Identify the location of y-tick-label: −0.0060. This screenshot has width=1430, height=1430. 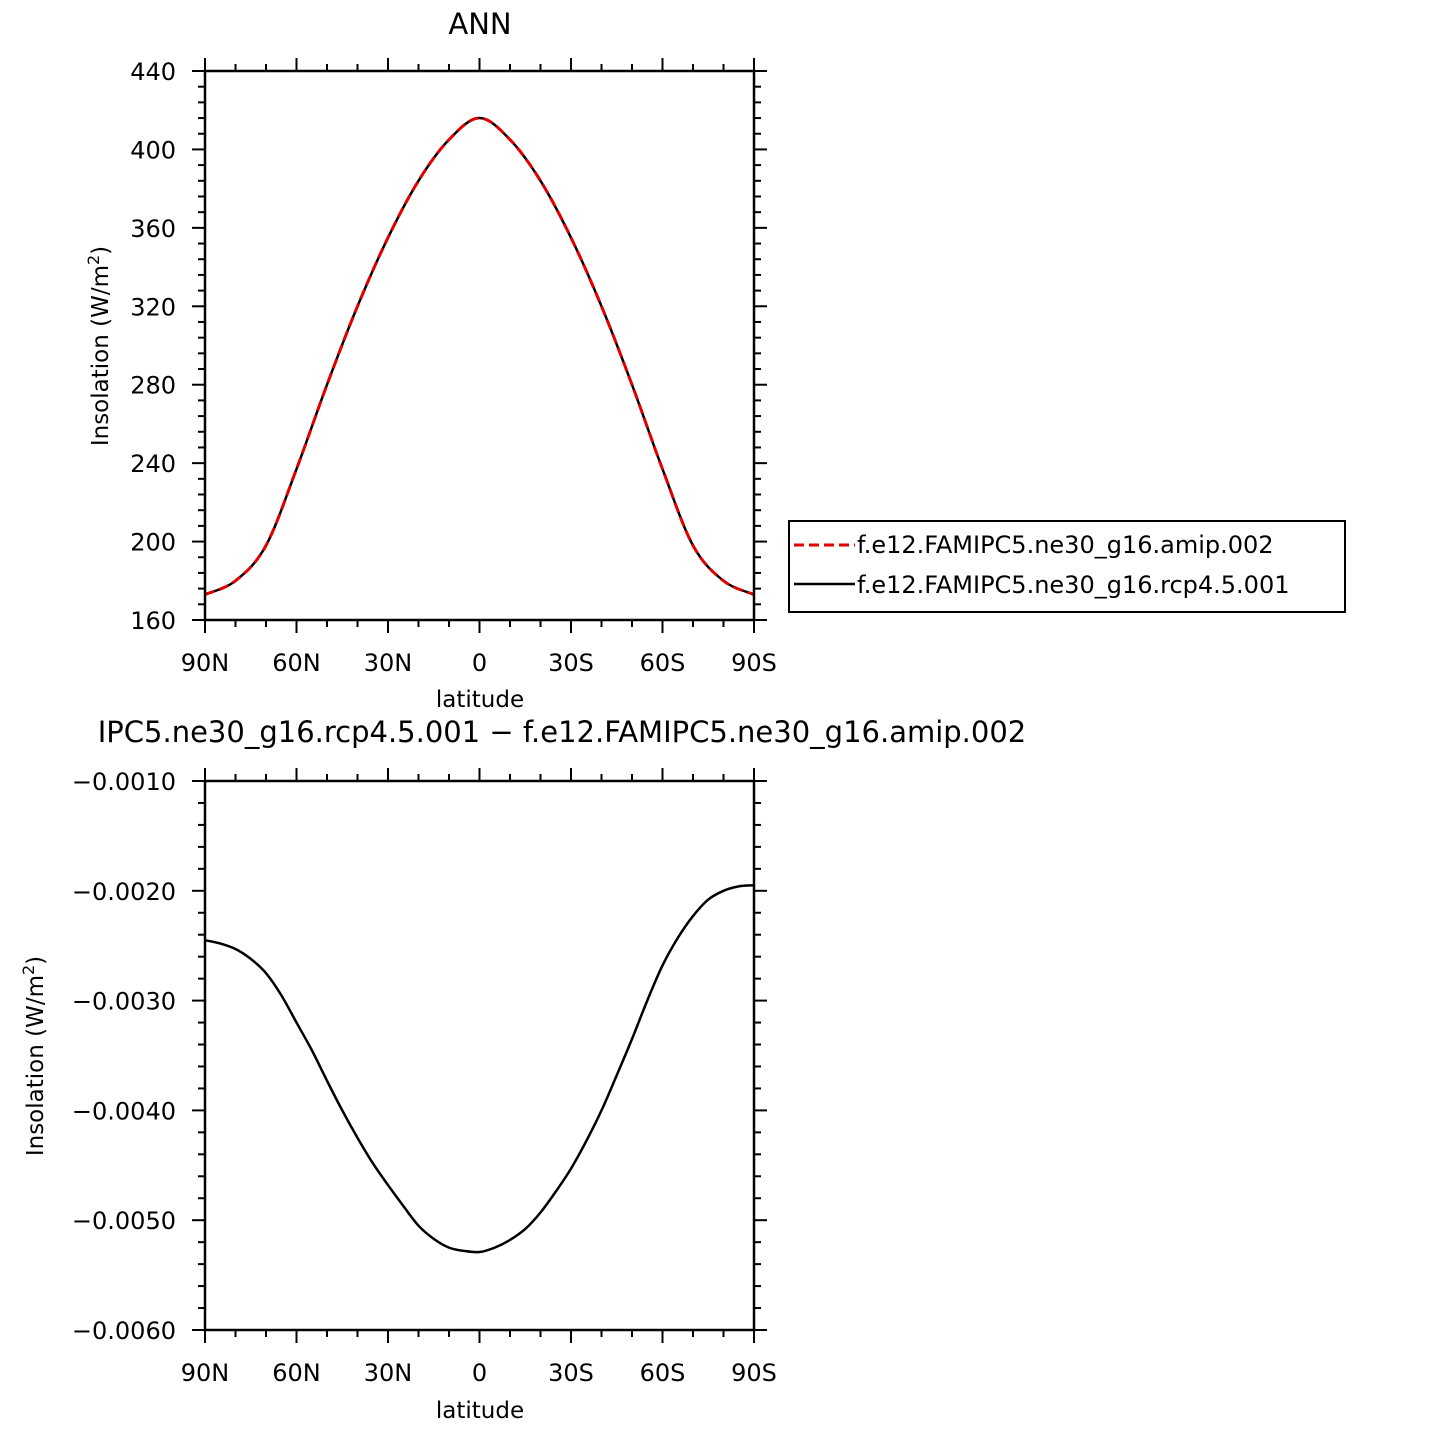
(124, 1331).